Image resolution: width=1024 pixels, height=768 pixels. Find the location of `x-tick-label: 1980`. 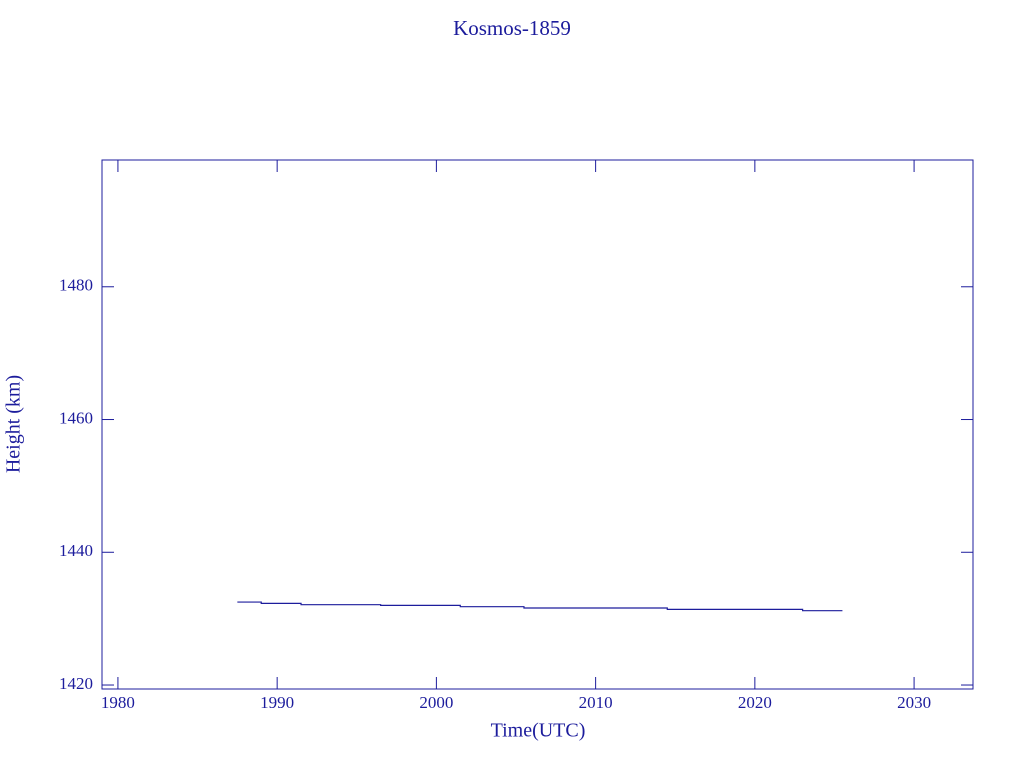

x-tick-label: 1980 is located at coordinates (118, 702).